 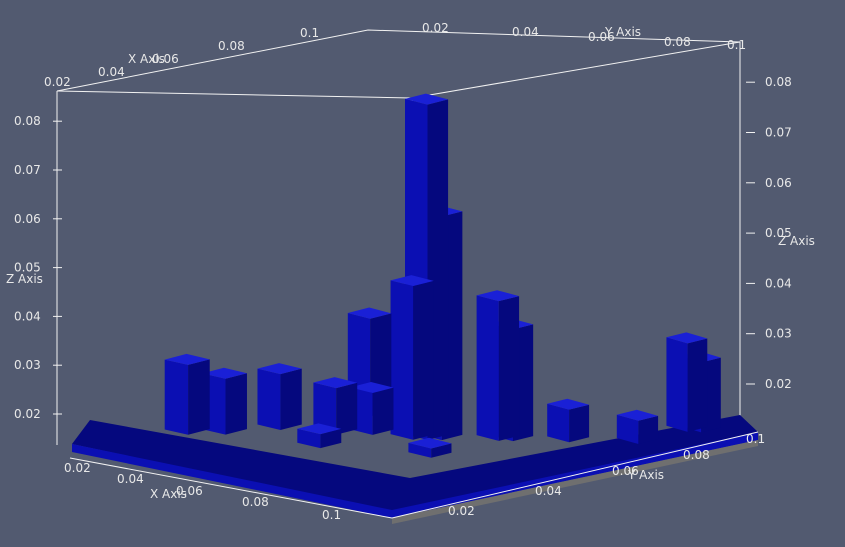 I want to click on z-axis-title: Z Axis, so click(x=24, y=279).